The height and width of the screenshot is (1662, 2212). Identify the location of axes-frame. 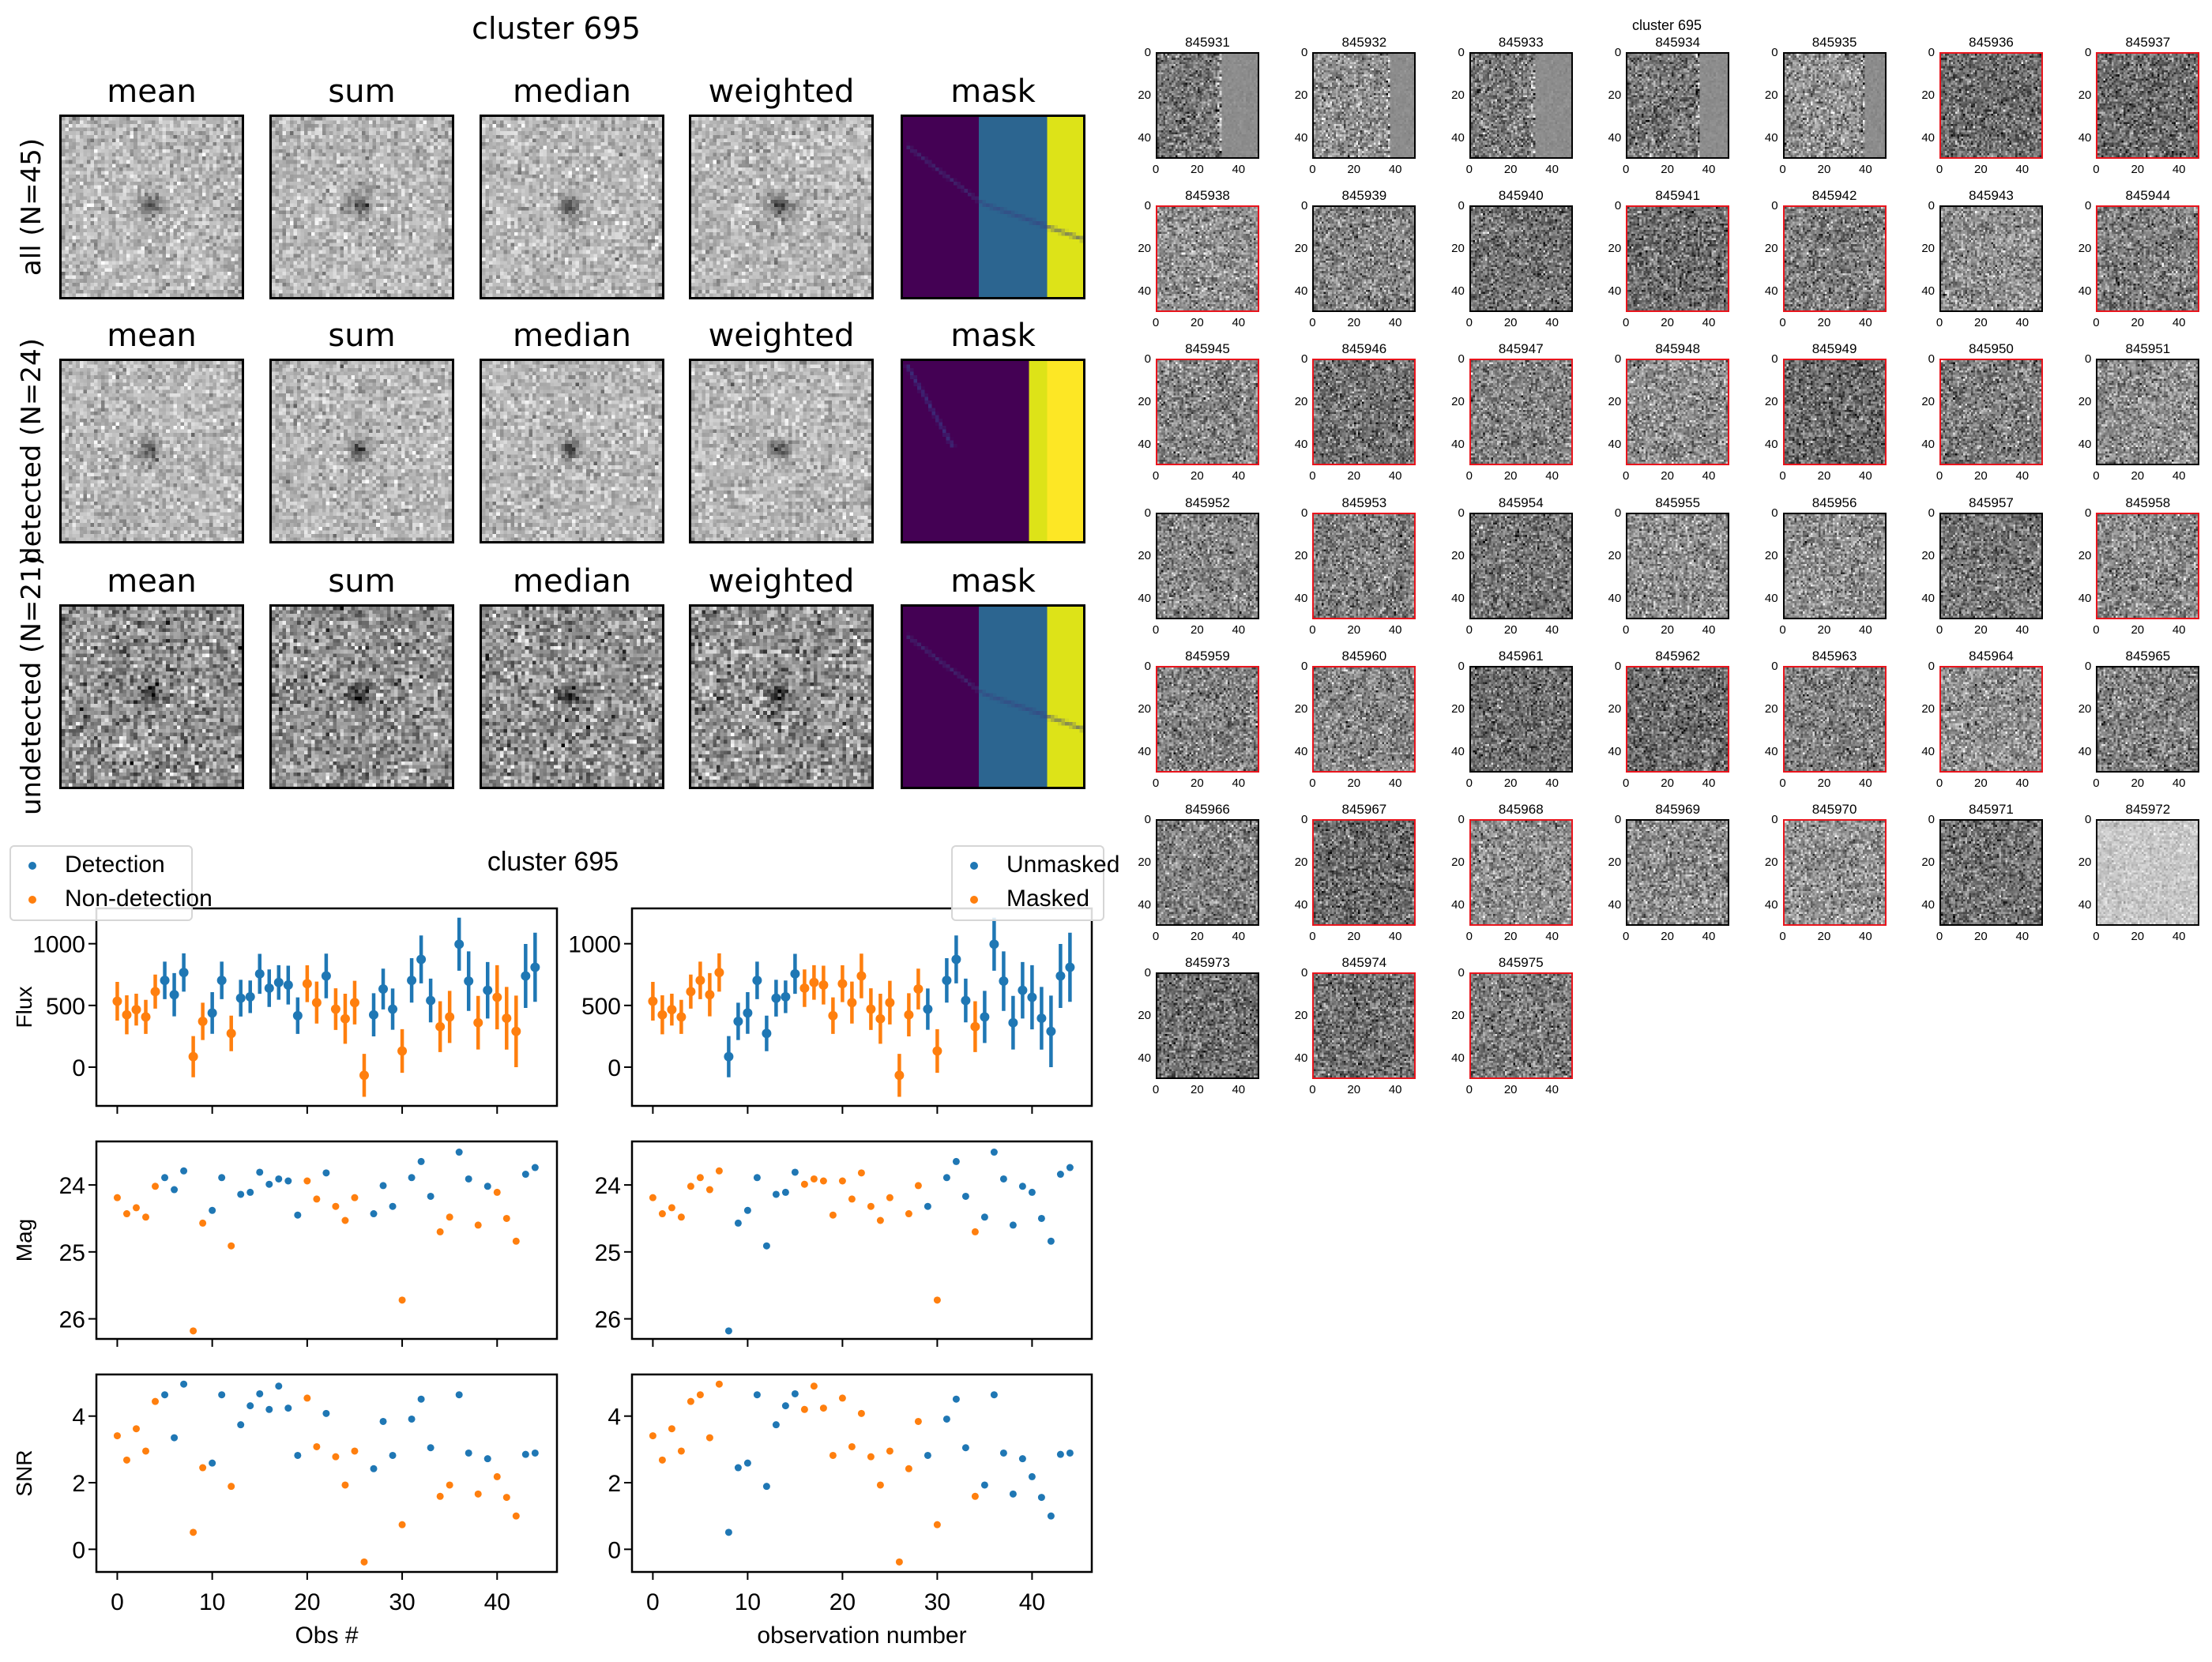
(861, 1473).